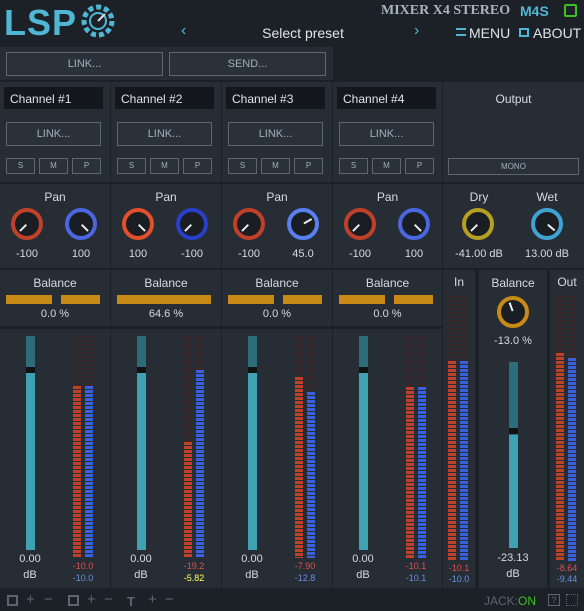 The width and height of the screenshot is (584, 611). What do you see at coordinates (89, 472) in the screenshot?
I see `meter-right-level` at bounding box center [89, 472].